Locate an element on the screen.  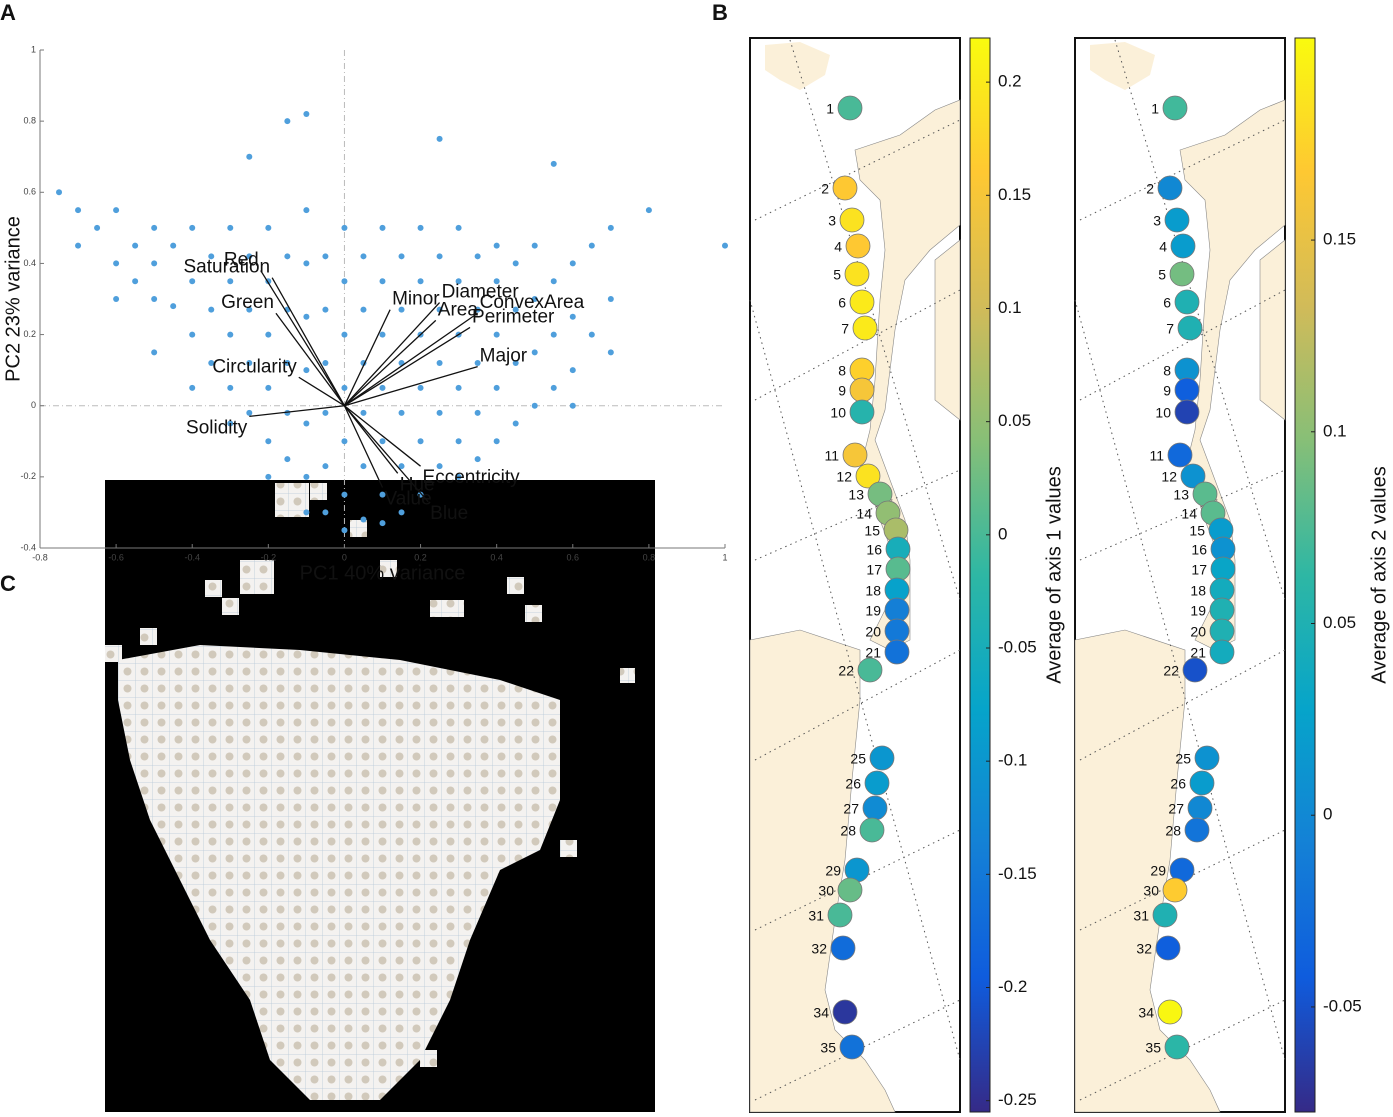
station-label: 13 is located at coordinates (1181, 495).